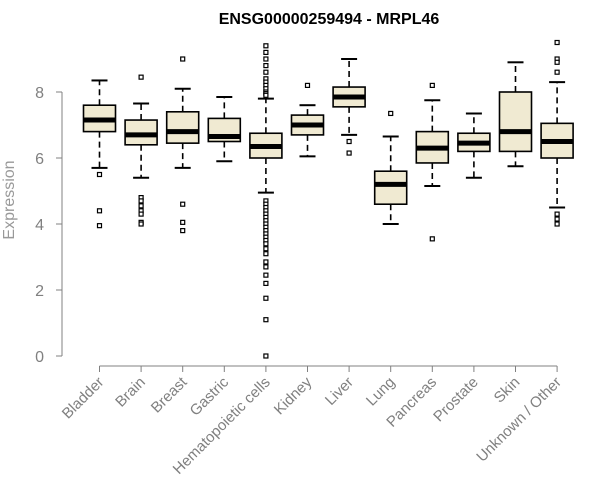 Image resolution: width=600 pixels, height=500 pixels. I want to click on x-tick-label-brain: Brain, so click(130, 392).